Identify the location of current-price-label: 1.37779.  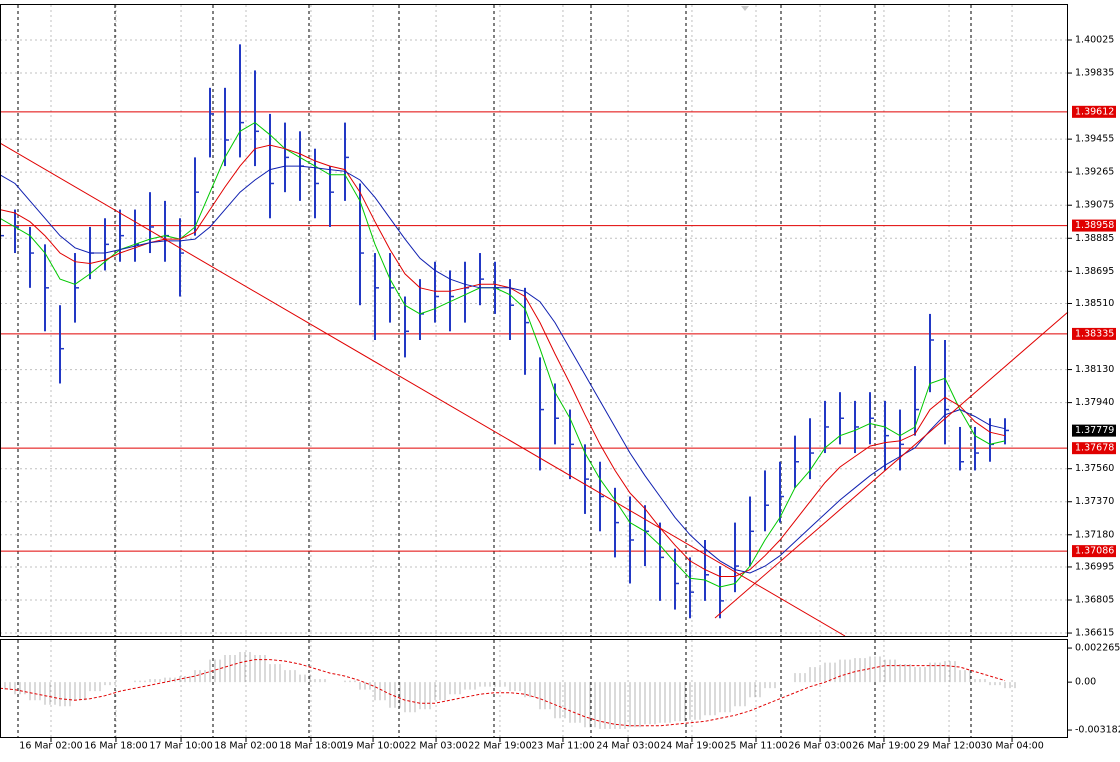
(1094, 430).